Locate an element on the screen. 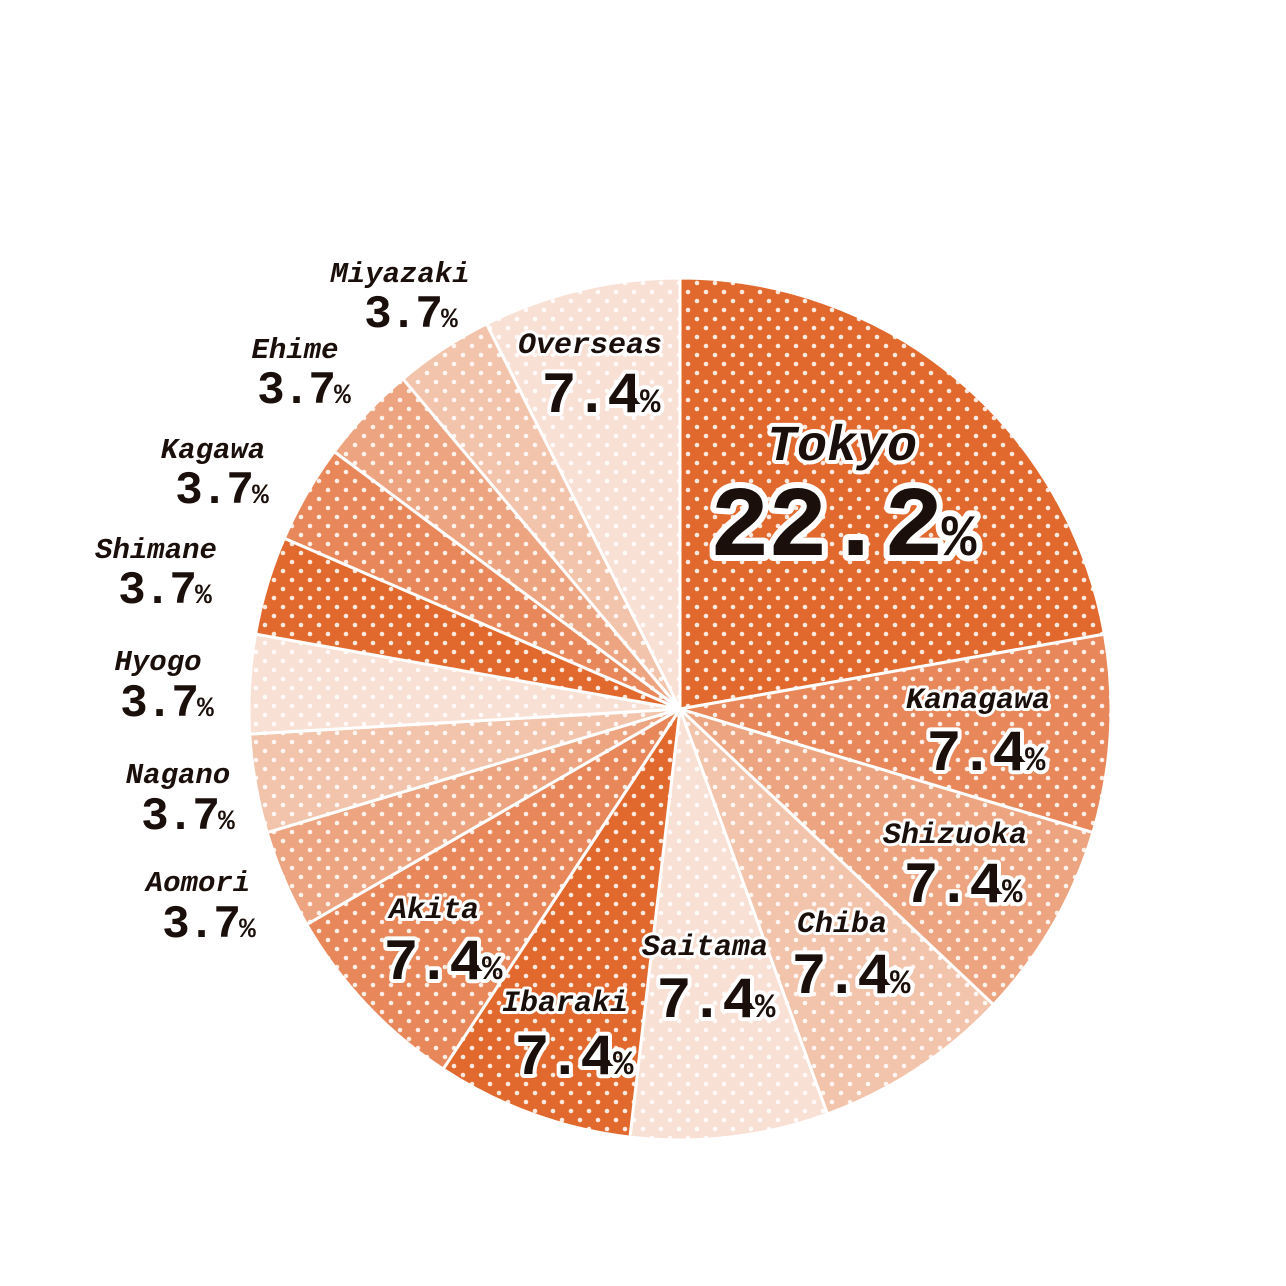  value-miyazaki: 3.7% is located at coordinates (411, 315).